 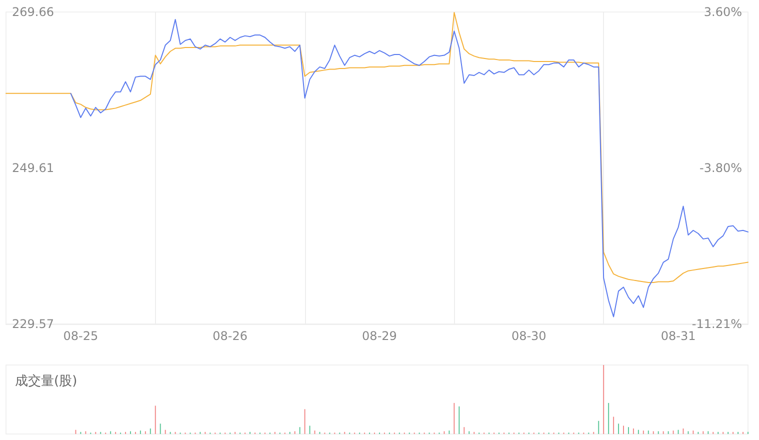 I want to click on y-tick-label: 269.66, so click(x=33, y=12).